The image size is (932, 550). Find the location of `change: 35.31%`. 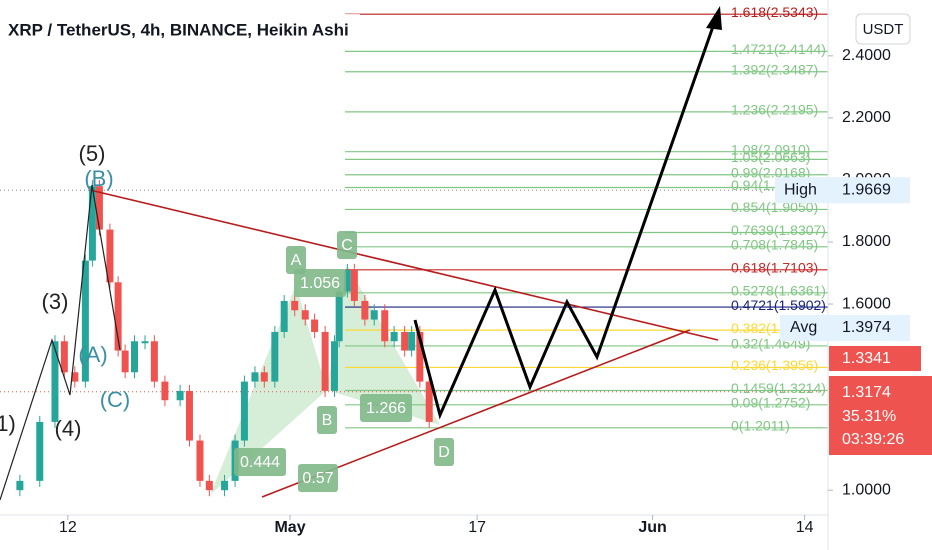

change: 35.31% is located at coordinates (869, 416).